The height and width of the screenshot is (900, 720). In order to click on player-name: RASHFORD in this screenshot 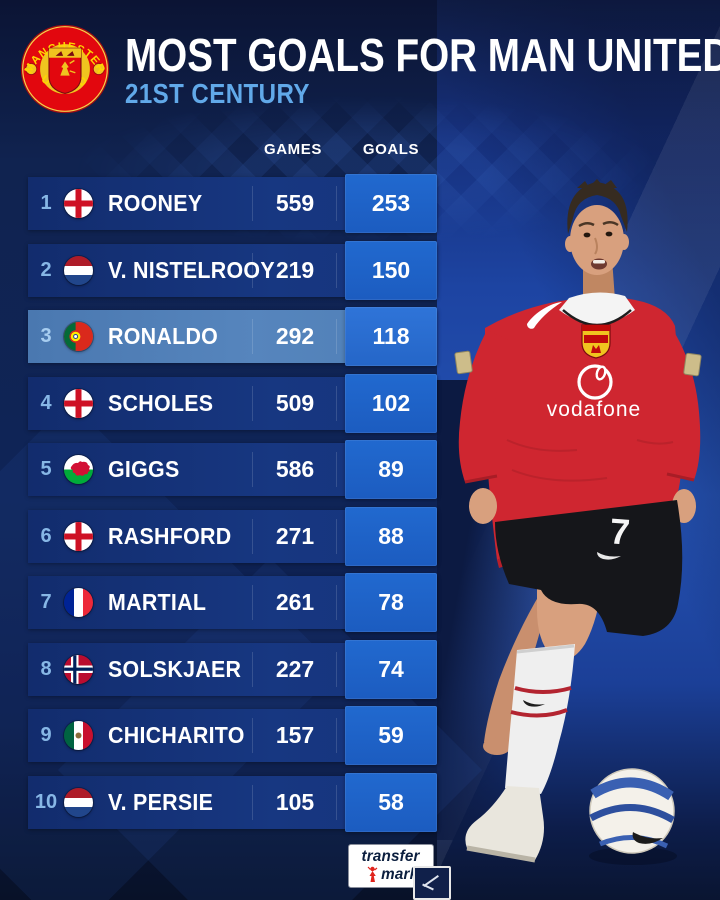, I will do `click(170, 535)`.